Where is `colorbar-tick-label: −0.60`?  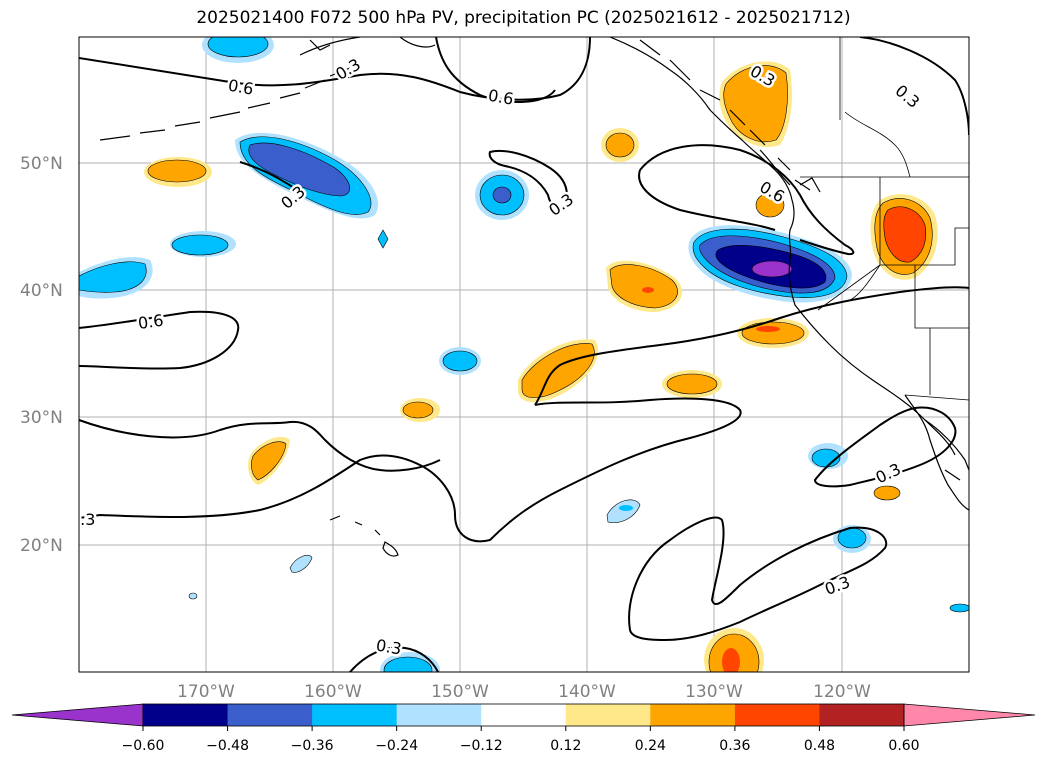
colorbar-tick-label: −0.60 is located at coordinates (143, 746).